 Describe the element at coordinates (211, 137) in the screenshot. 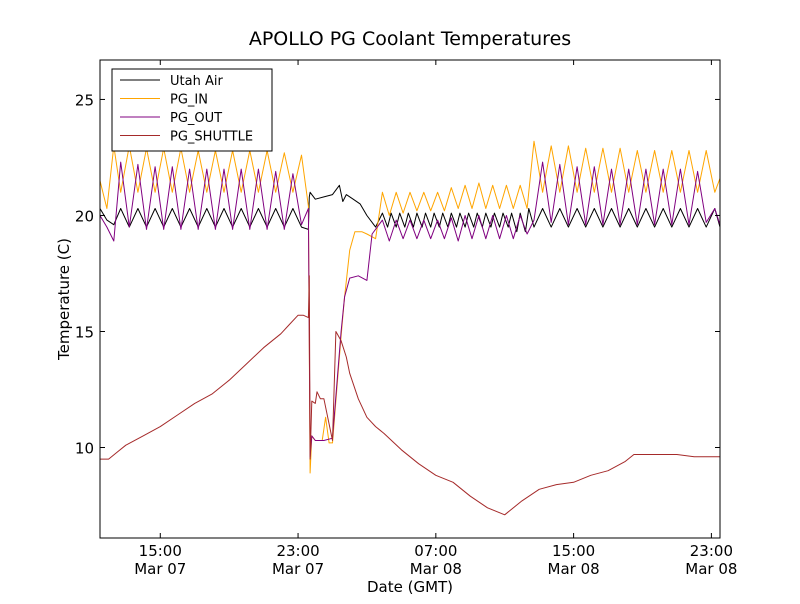

I see `legend-entry-label: PG_SHUTTLE` at that location.